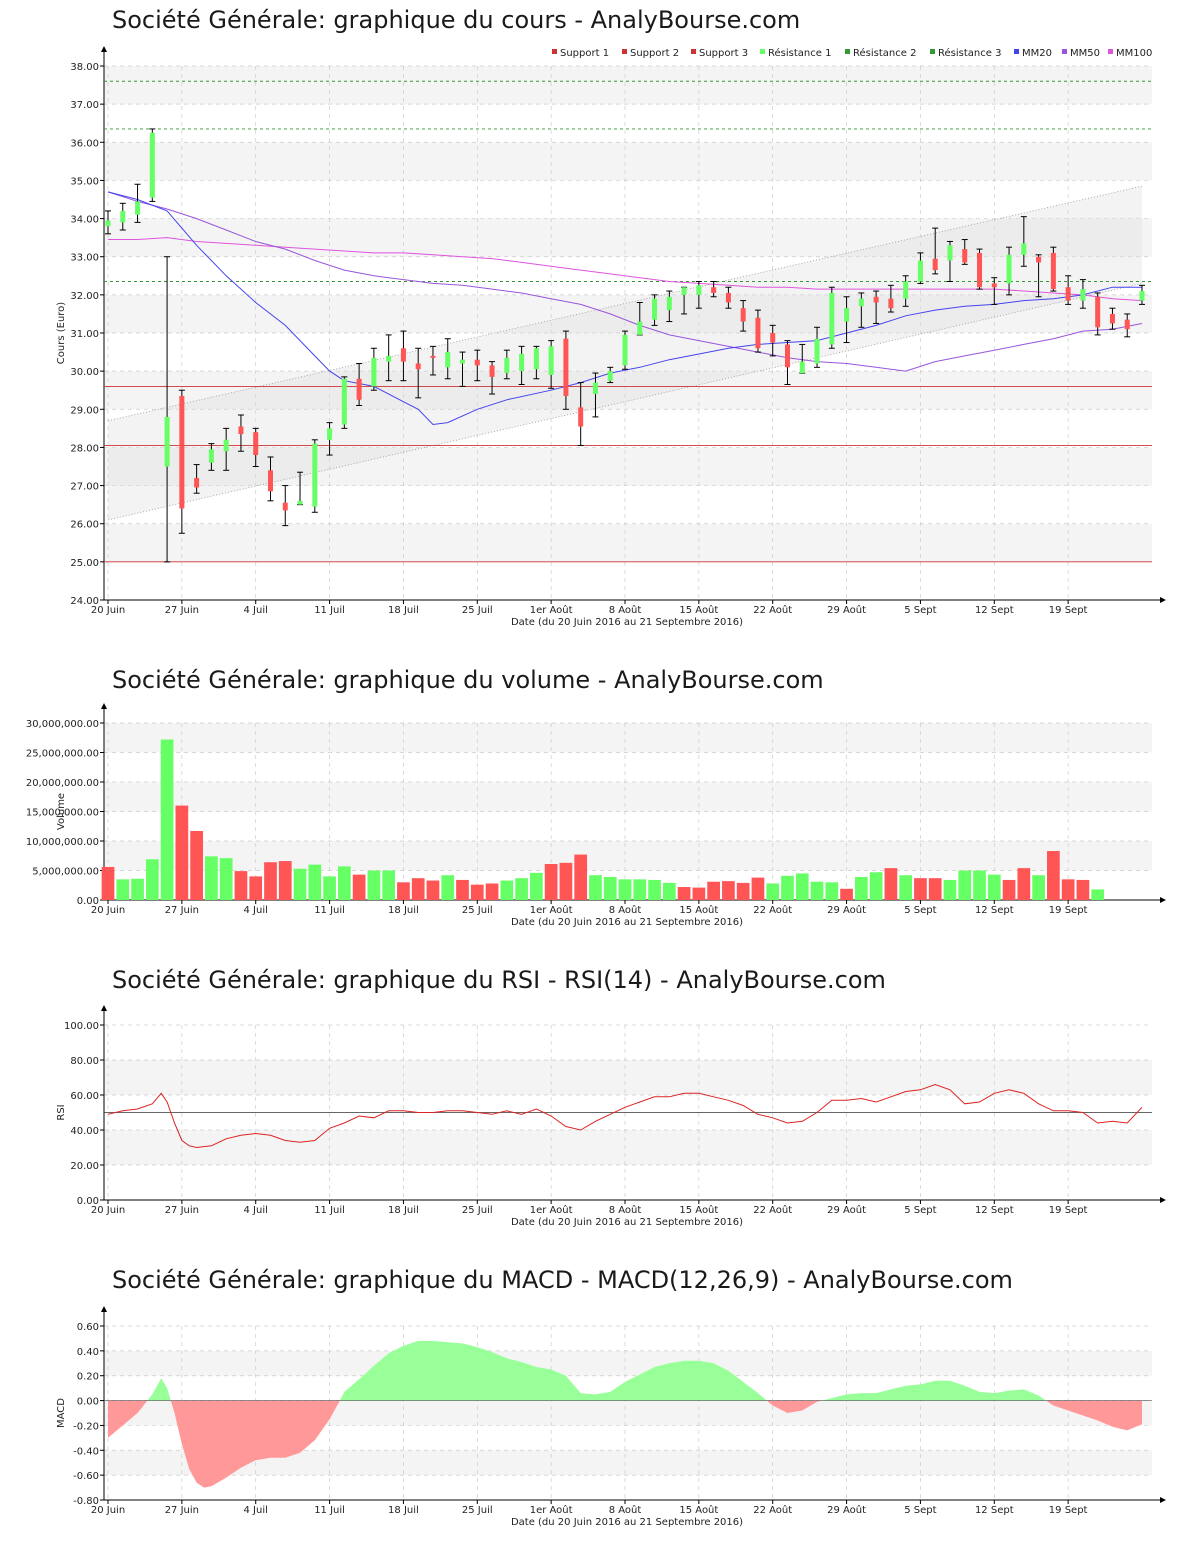 This screenshot has height=1550, width=1200. Describe the element at coordinates (403, 1210) in the screenshot. I see `x-tick-label: 18 Juil` at that location.